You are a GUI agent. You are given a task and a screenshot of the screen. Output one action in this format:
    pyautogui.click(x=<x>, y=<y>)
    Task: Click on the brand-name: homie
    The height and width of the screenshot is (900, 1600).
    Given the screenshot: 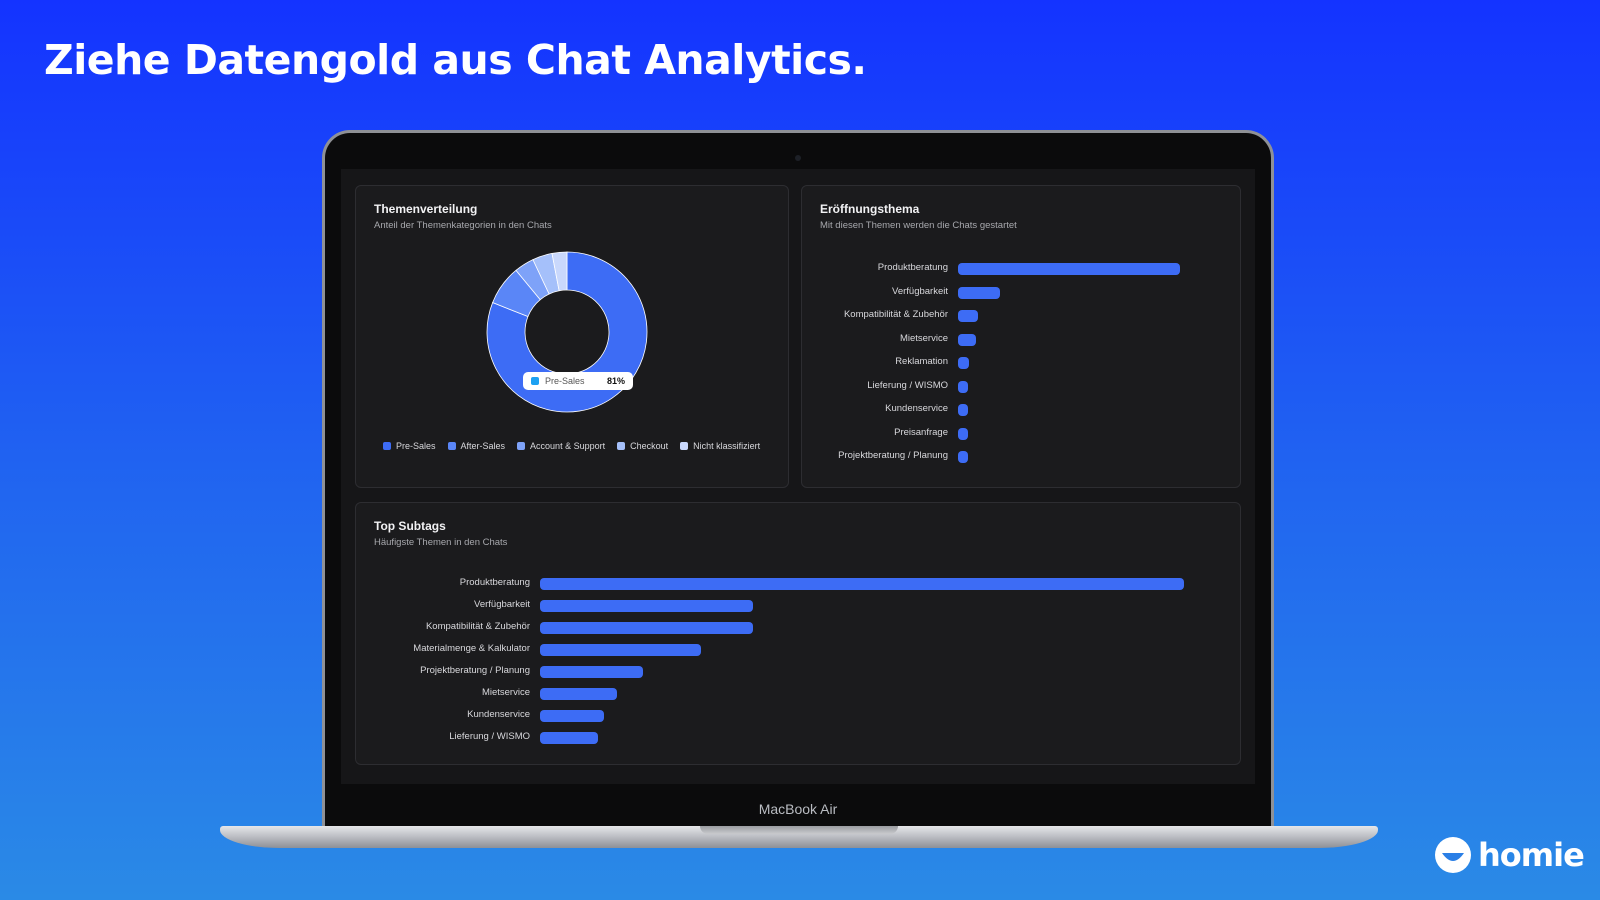 What is the action you would take?
    pyautogui.click(x=1531, y=855)
    